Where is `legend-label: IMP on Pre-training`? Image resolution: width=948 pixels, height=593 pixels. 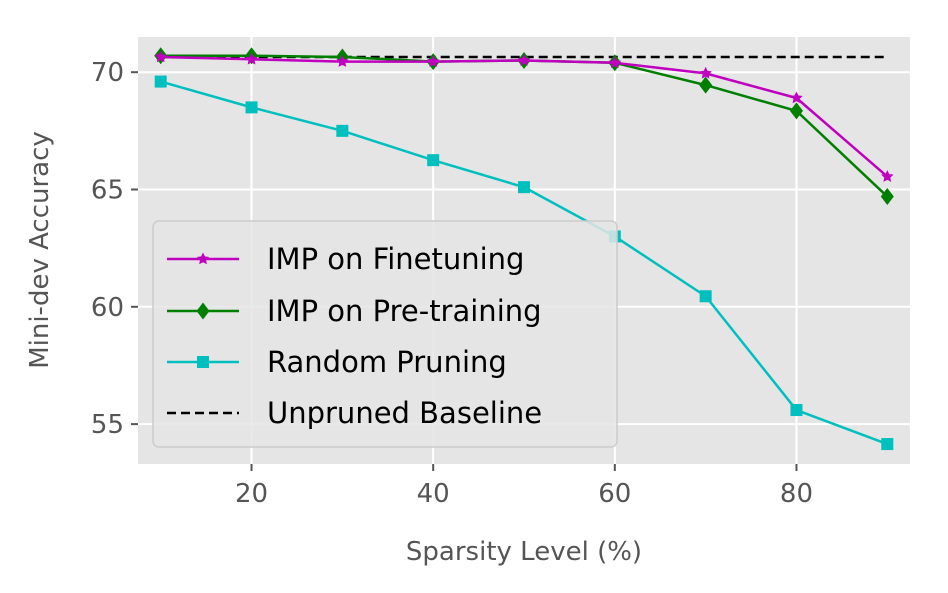 legend-label: IMP on Pre-training is located at coordinates (404, 311).